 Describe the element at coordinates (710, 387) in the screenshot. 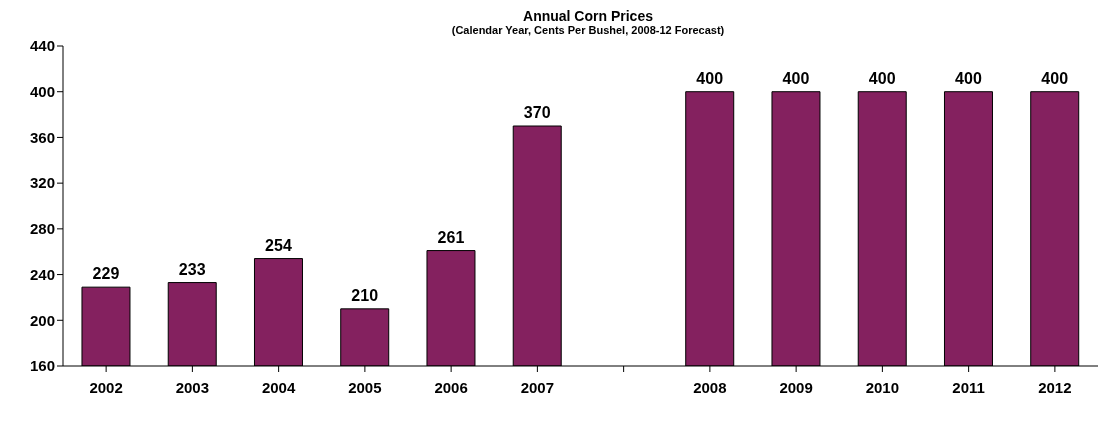

I see `x-tick-label: 2008` at that location.